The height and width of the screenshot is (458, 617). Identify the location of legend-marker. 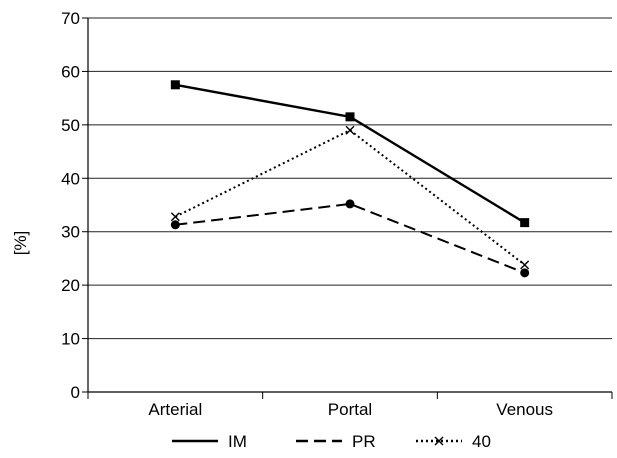
(439, 441).